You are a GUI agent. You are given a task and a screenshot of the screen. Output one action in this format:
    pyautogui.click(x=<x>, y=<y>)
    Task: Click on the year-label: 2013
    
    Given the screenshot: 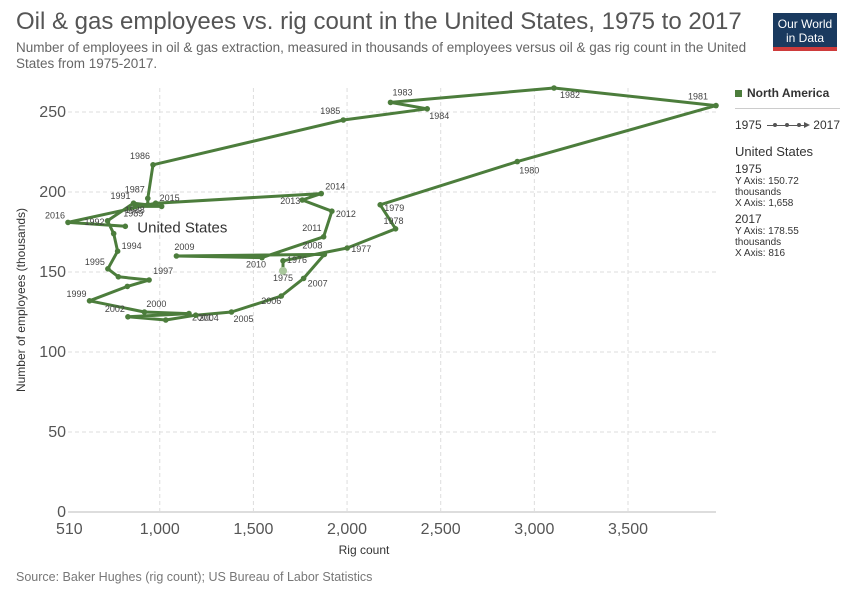 What is the action you would take?
    pyautogui.click(x=290, y=201)
    